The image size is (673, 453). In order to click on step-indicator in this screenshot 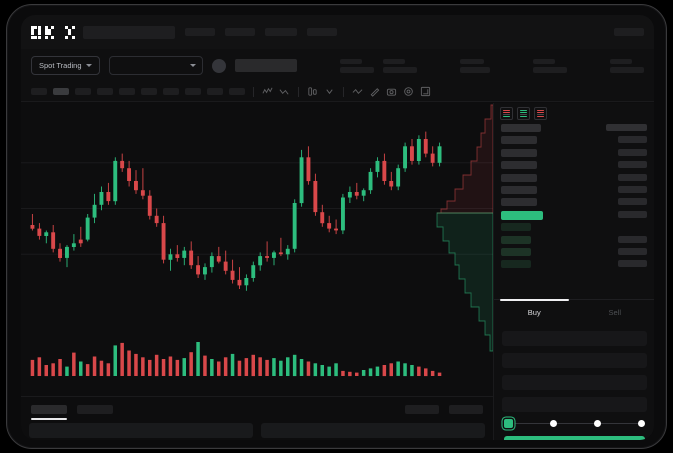, I will do `click(574, 423)`.